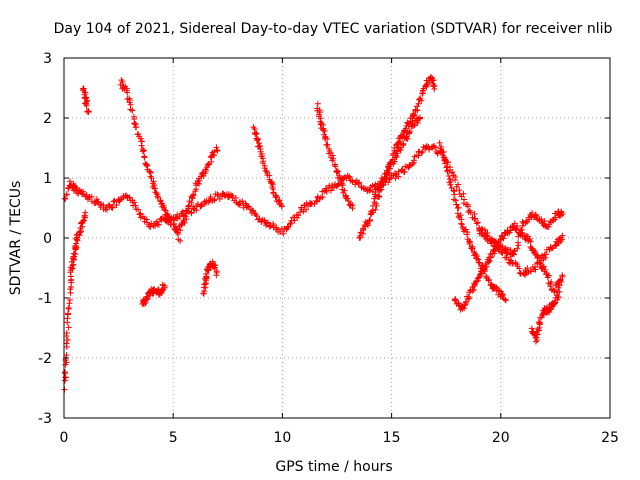 Image resolution: width=640 pixels, height=480 pixels. What do you see at coordinates (392, 438) in the screenshot?
I see `x-tick-label: 15` at bounding box center [392, 438].